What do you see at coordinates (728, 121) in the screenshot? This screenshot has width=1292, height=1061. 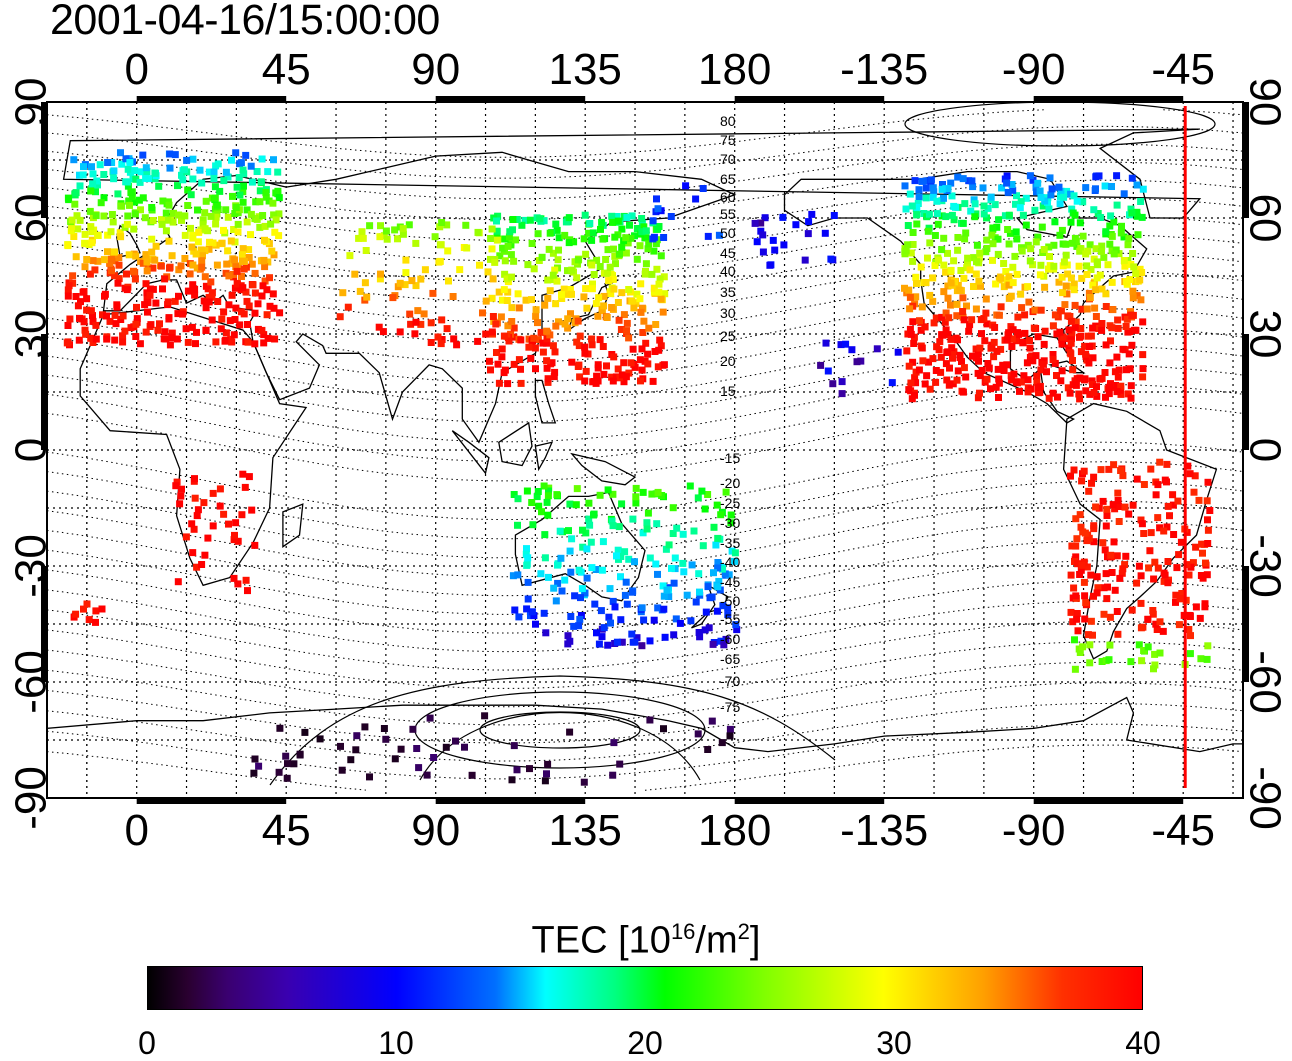 I see `svg-text: 80` at bounding box center [728, 121].